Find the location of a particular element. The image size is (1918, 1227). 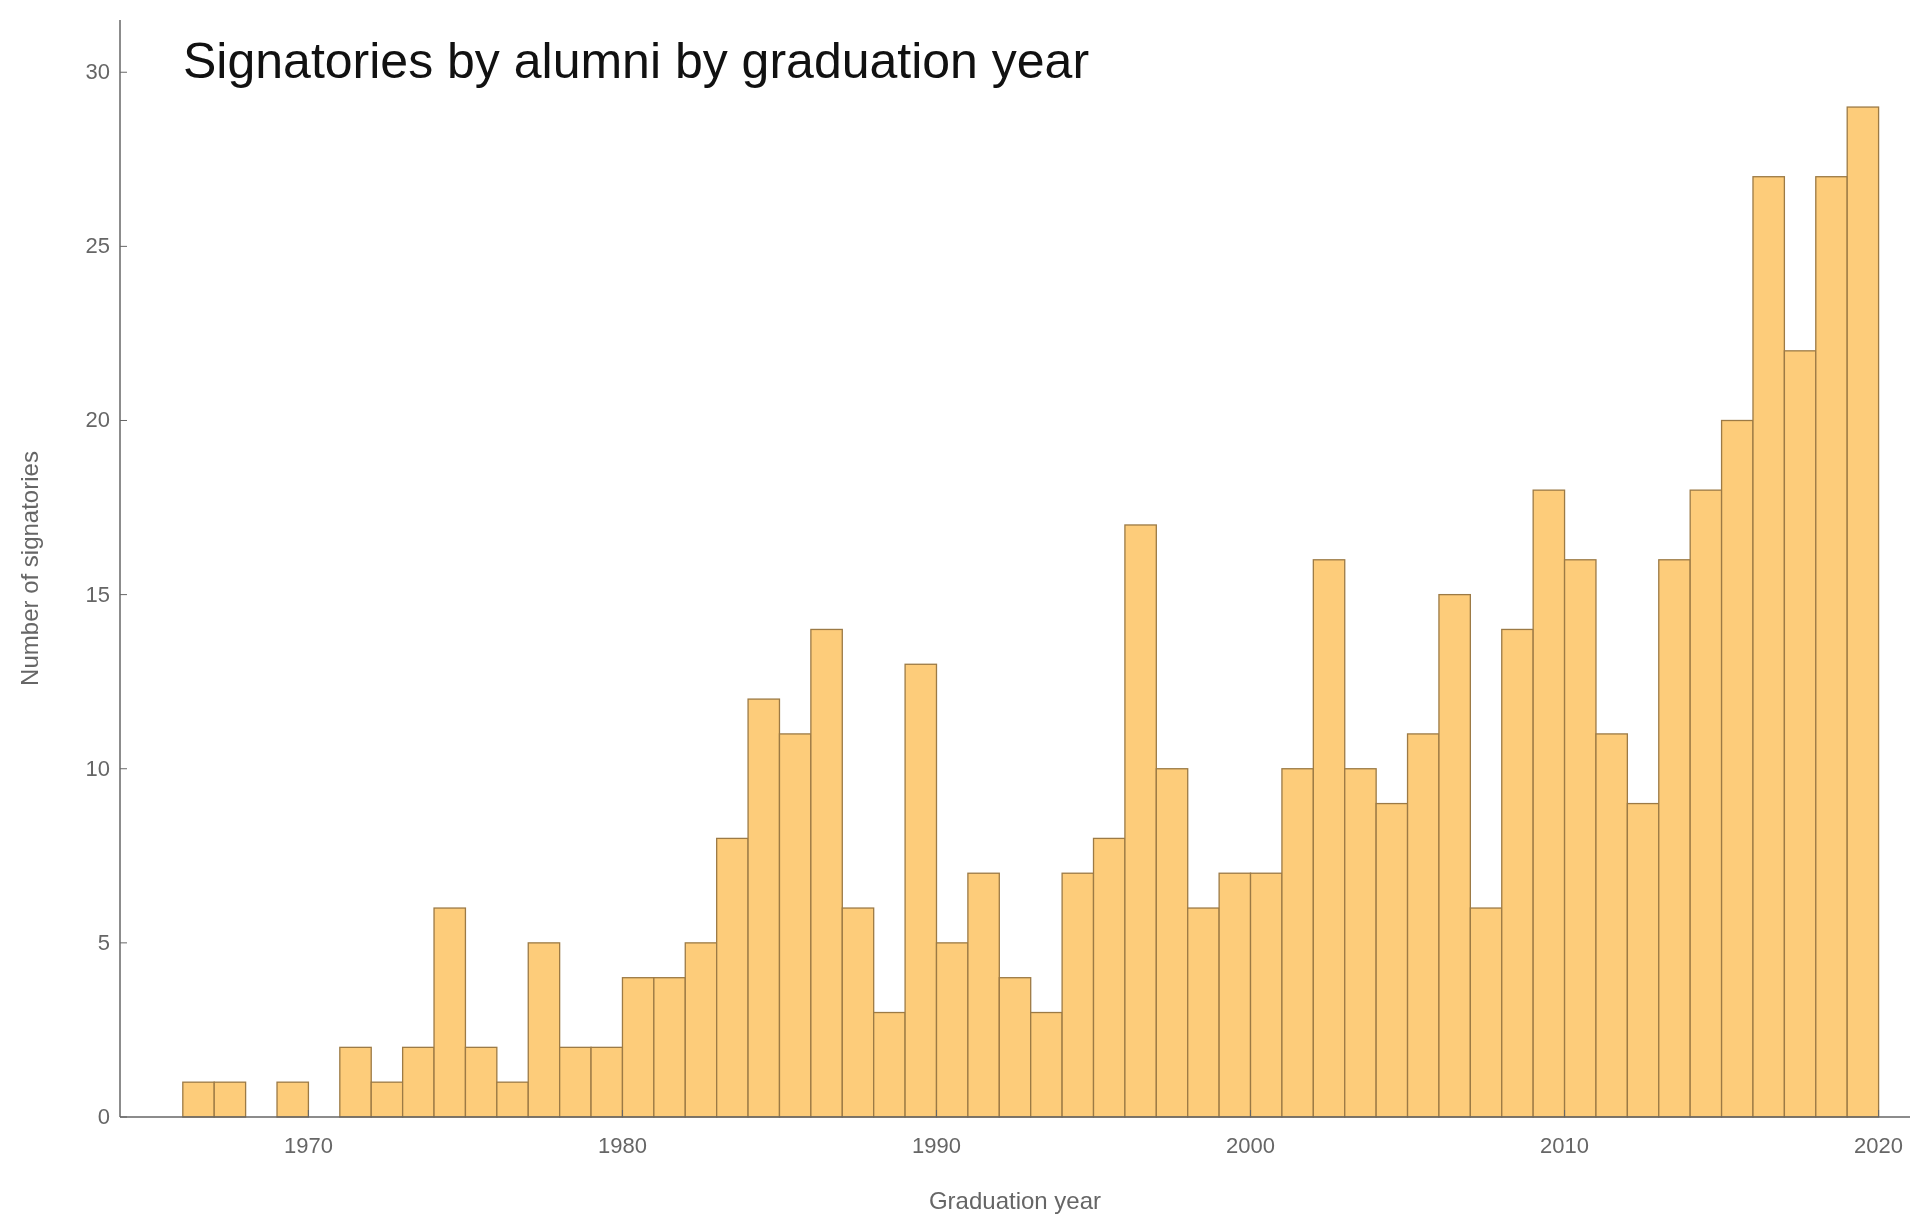

y-tick-label: 25 is located at coordinates (97, 246).